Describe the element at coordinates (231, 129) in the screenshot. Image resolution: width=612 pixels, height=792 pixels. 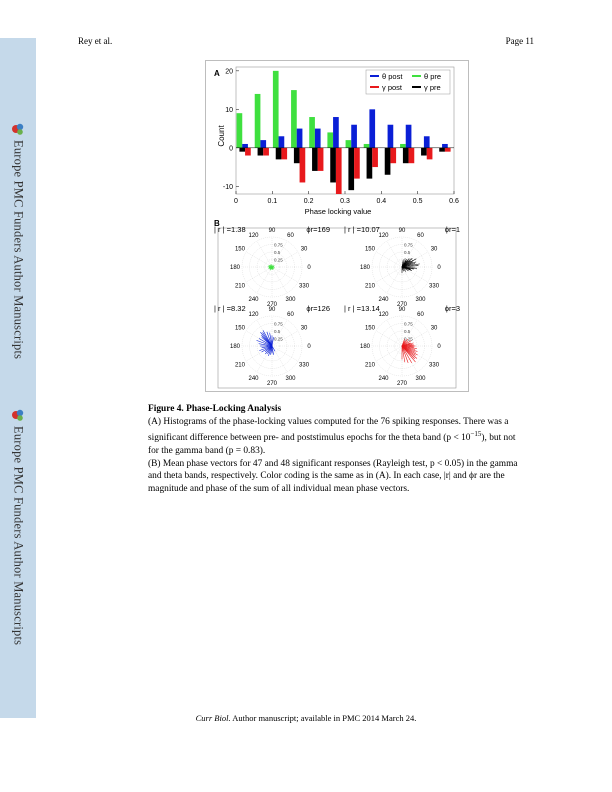
I see `y-tick-group: 20 10 0 -10` at that location.